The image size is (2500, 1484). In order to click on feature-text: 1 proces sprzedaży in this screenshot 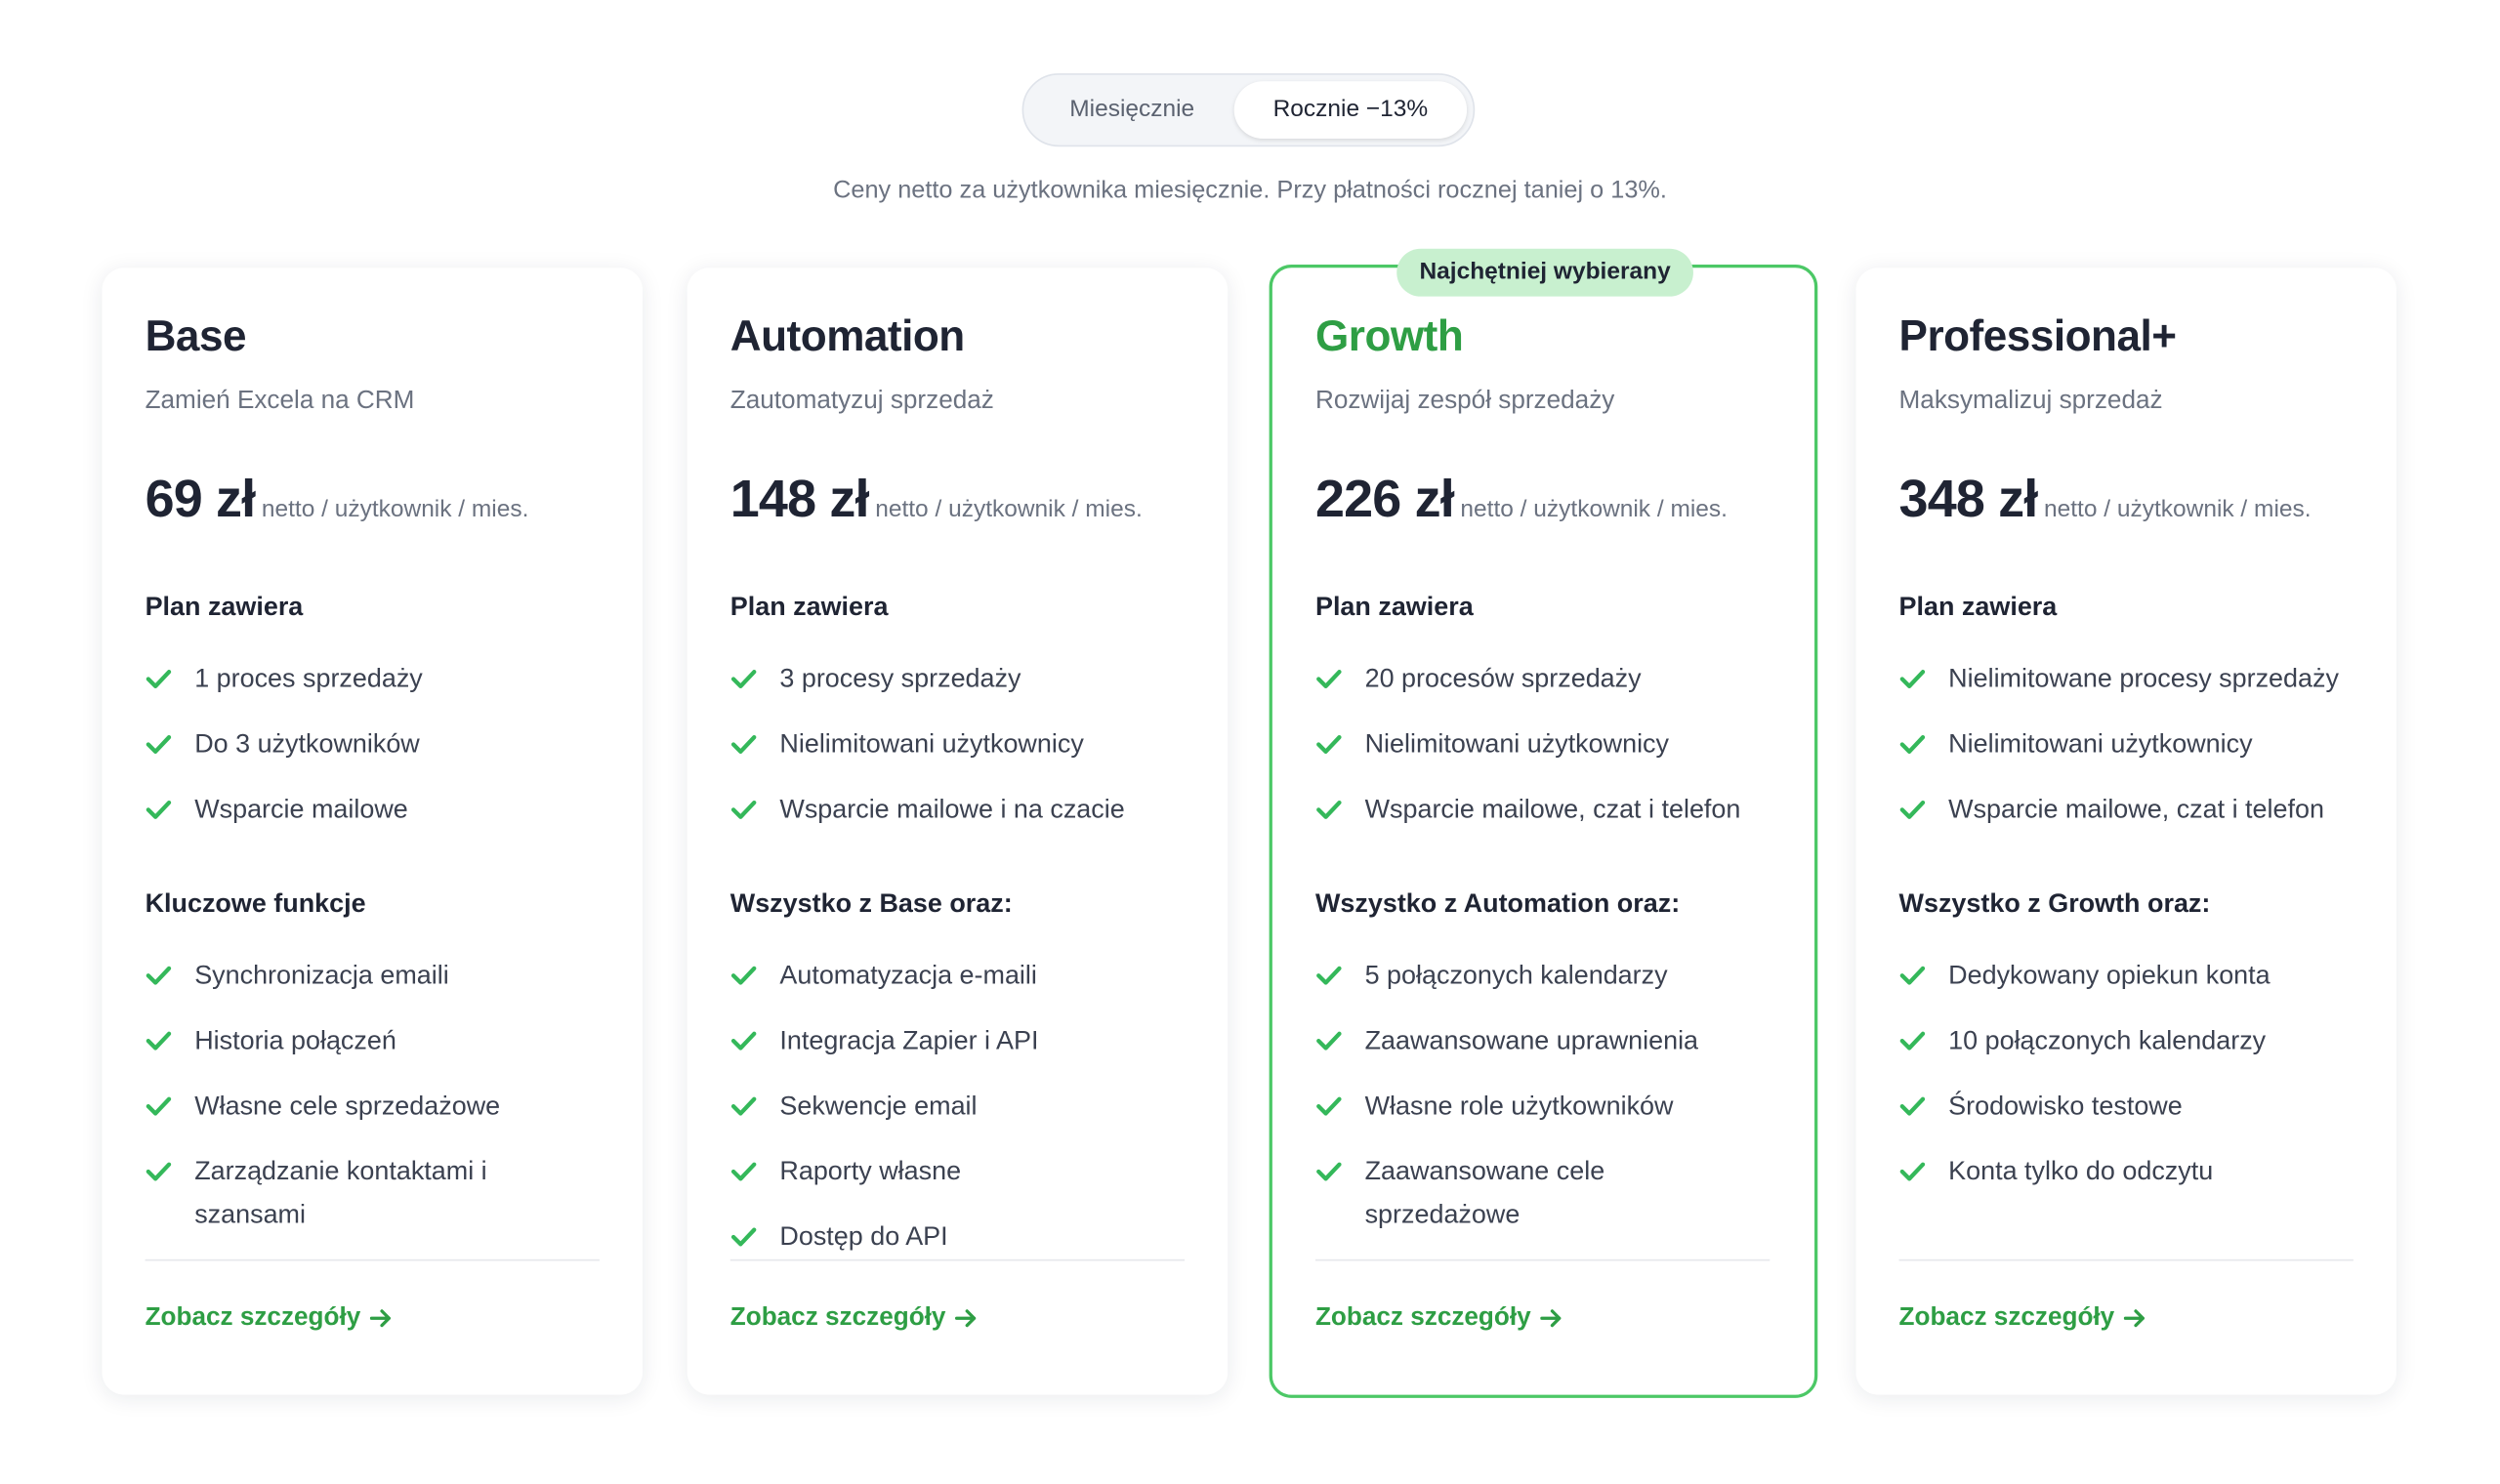, I will do `click(308, 679)`.